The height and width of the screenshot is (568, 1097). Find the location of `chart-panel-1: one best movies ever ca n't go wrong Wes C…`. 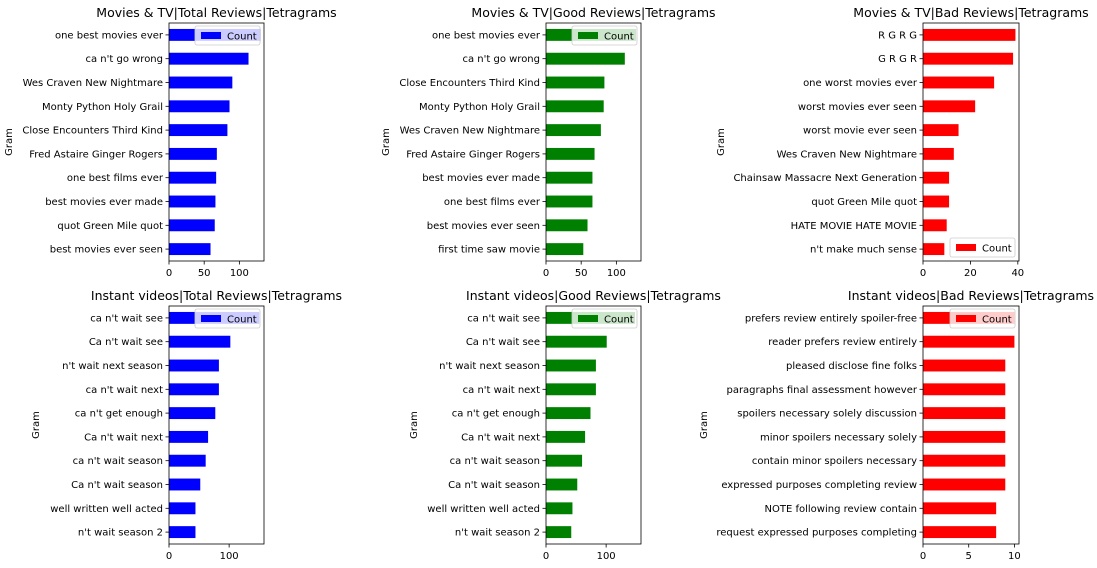

chart-panel-1: one best movies ever ca n't go wrong Wes C… is located at coordinates (170, 142).